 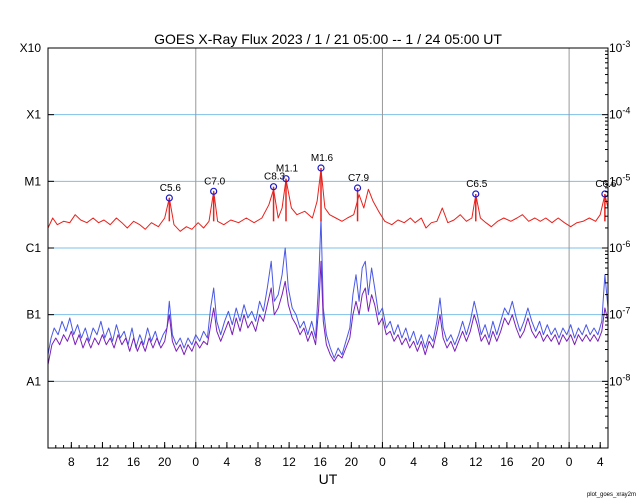 What do you see at coordinates (171, 188) in the screenshot?
I see `flare-marker-label: C5.6` at bounding box center [171, 188].